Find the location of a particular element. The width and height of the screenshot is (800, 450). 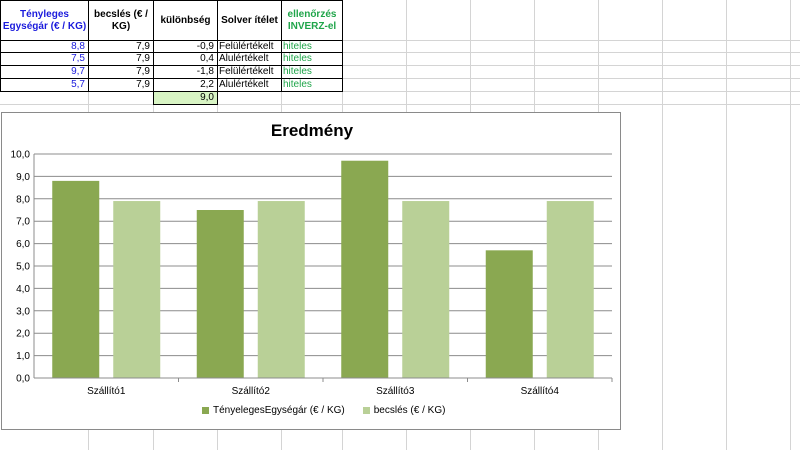

cell-verdict-4: Alulértékelt is located at coordinates (249, 85).